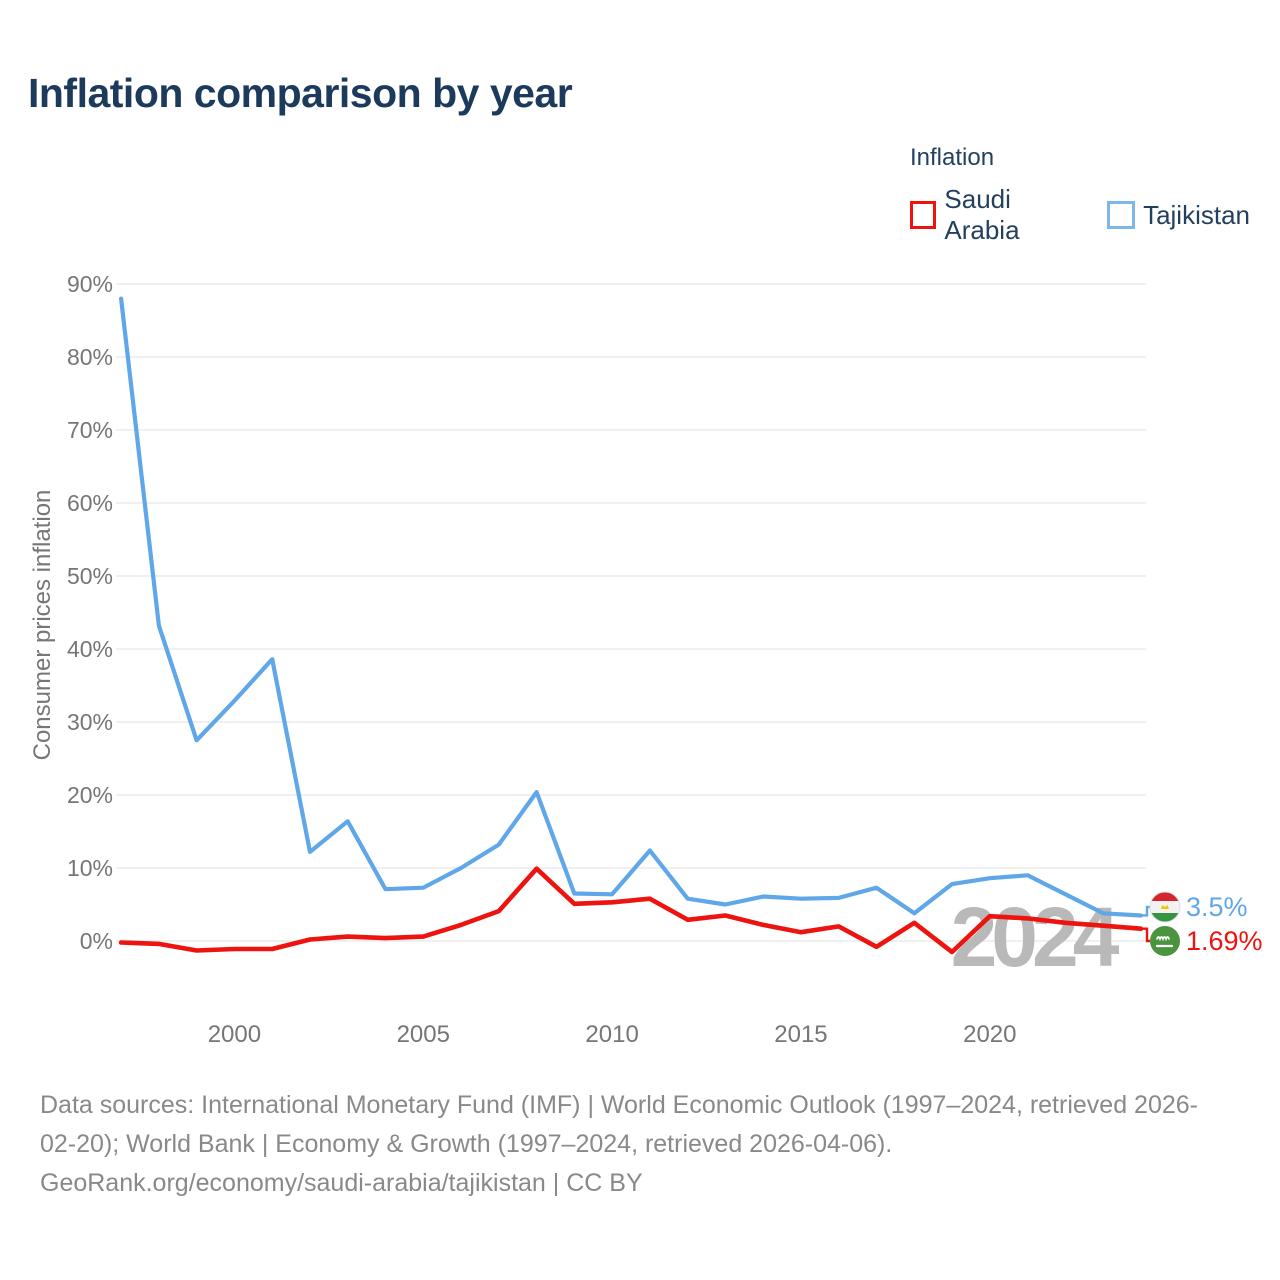 The width and height of the screenshot is (1280, 1280). I want to click on tajikistan-flag-icon, so click(1165, 907).